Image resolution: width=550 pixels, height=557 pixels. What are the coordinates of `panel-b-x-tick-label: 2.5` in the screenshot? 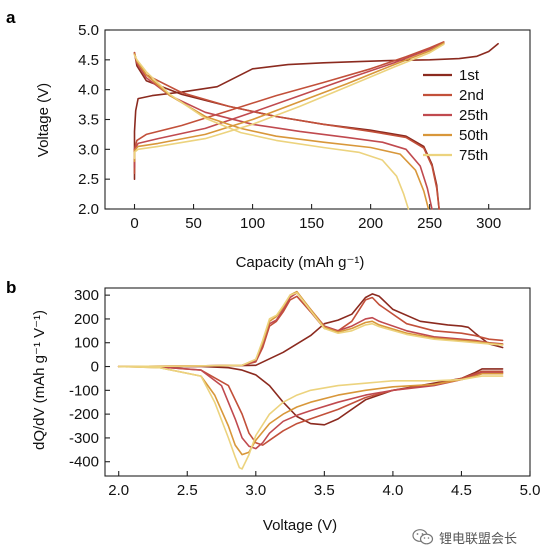 It's located at (187, 490).